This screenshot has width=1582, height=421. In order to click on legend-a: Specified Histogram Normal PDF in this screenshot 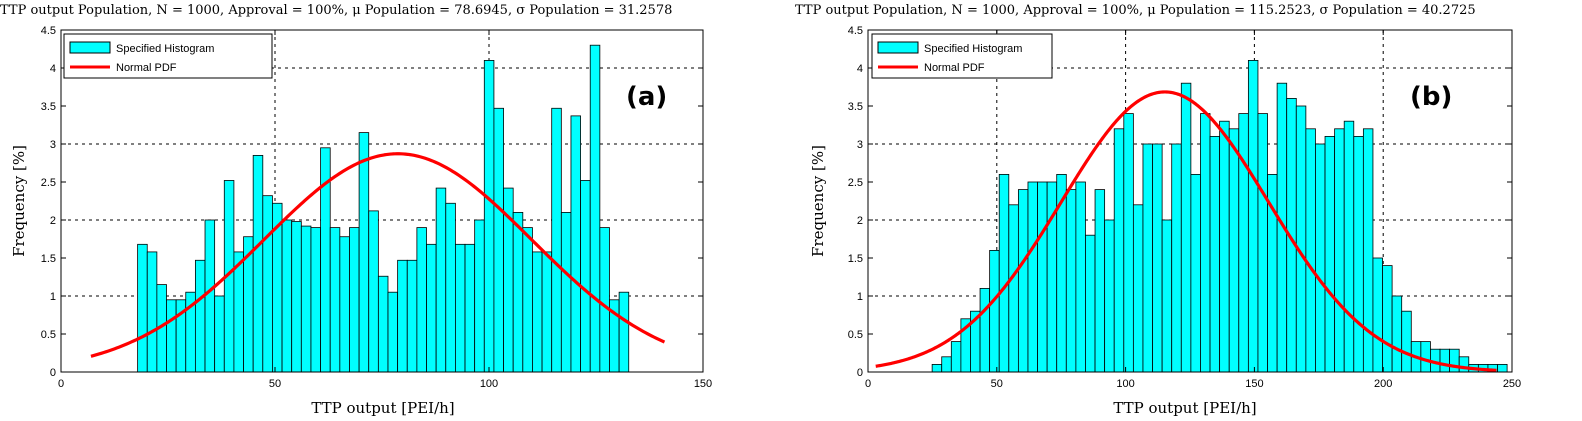, I will do `click(168, 56)`.